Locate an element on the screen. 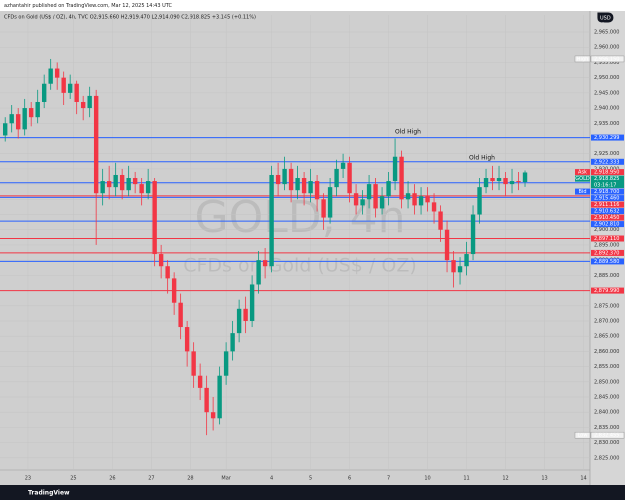  watermark: GOLD, 4h is located at coordinates (300, 217).